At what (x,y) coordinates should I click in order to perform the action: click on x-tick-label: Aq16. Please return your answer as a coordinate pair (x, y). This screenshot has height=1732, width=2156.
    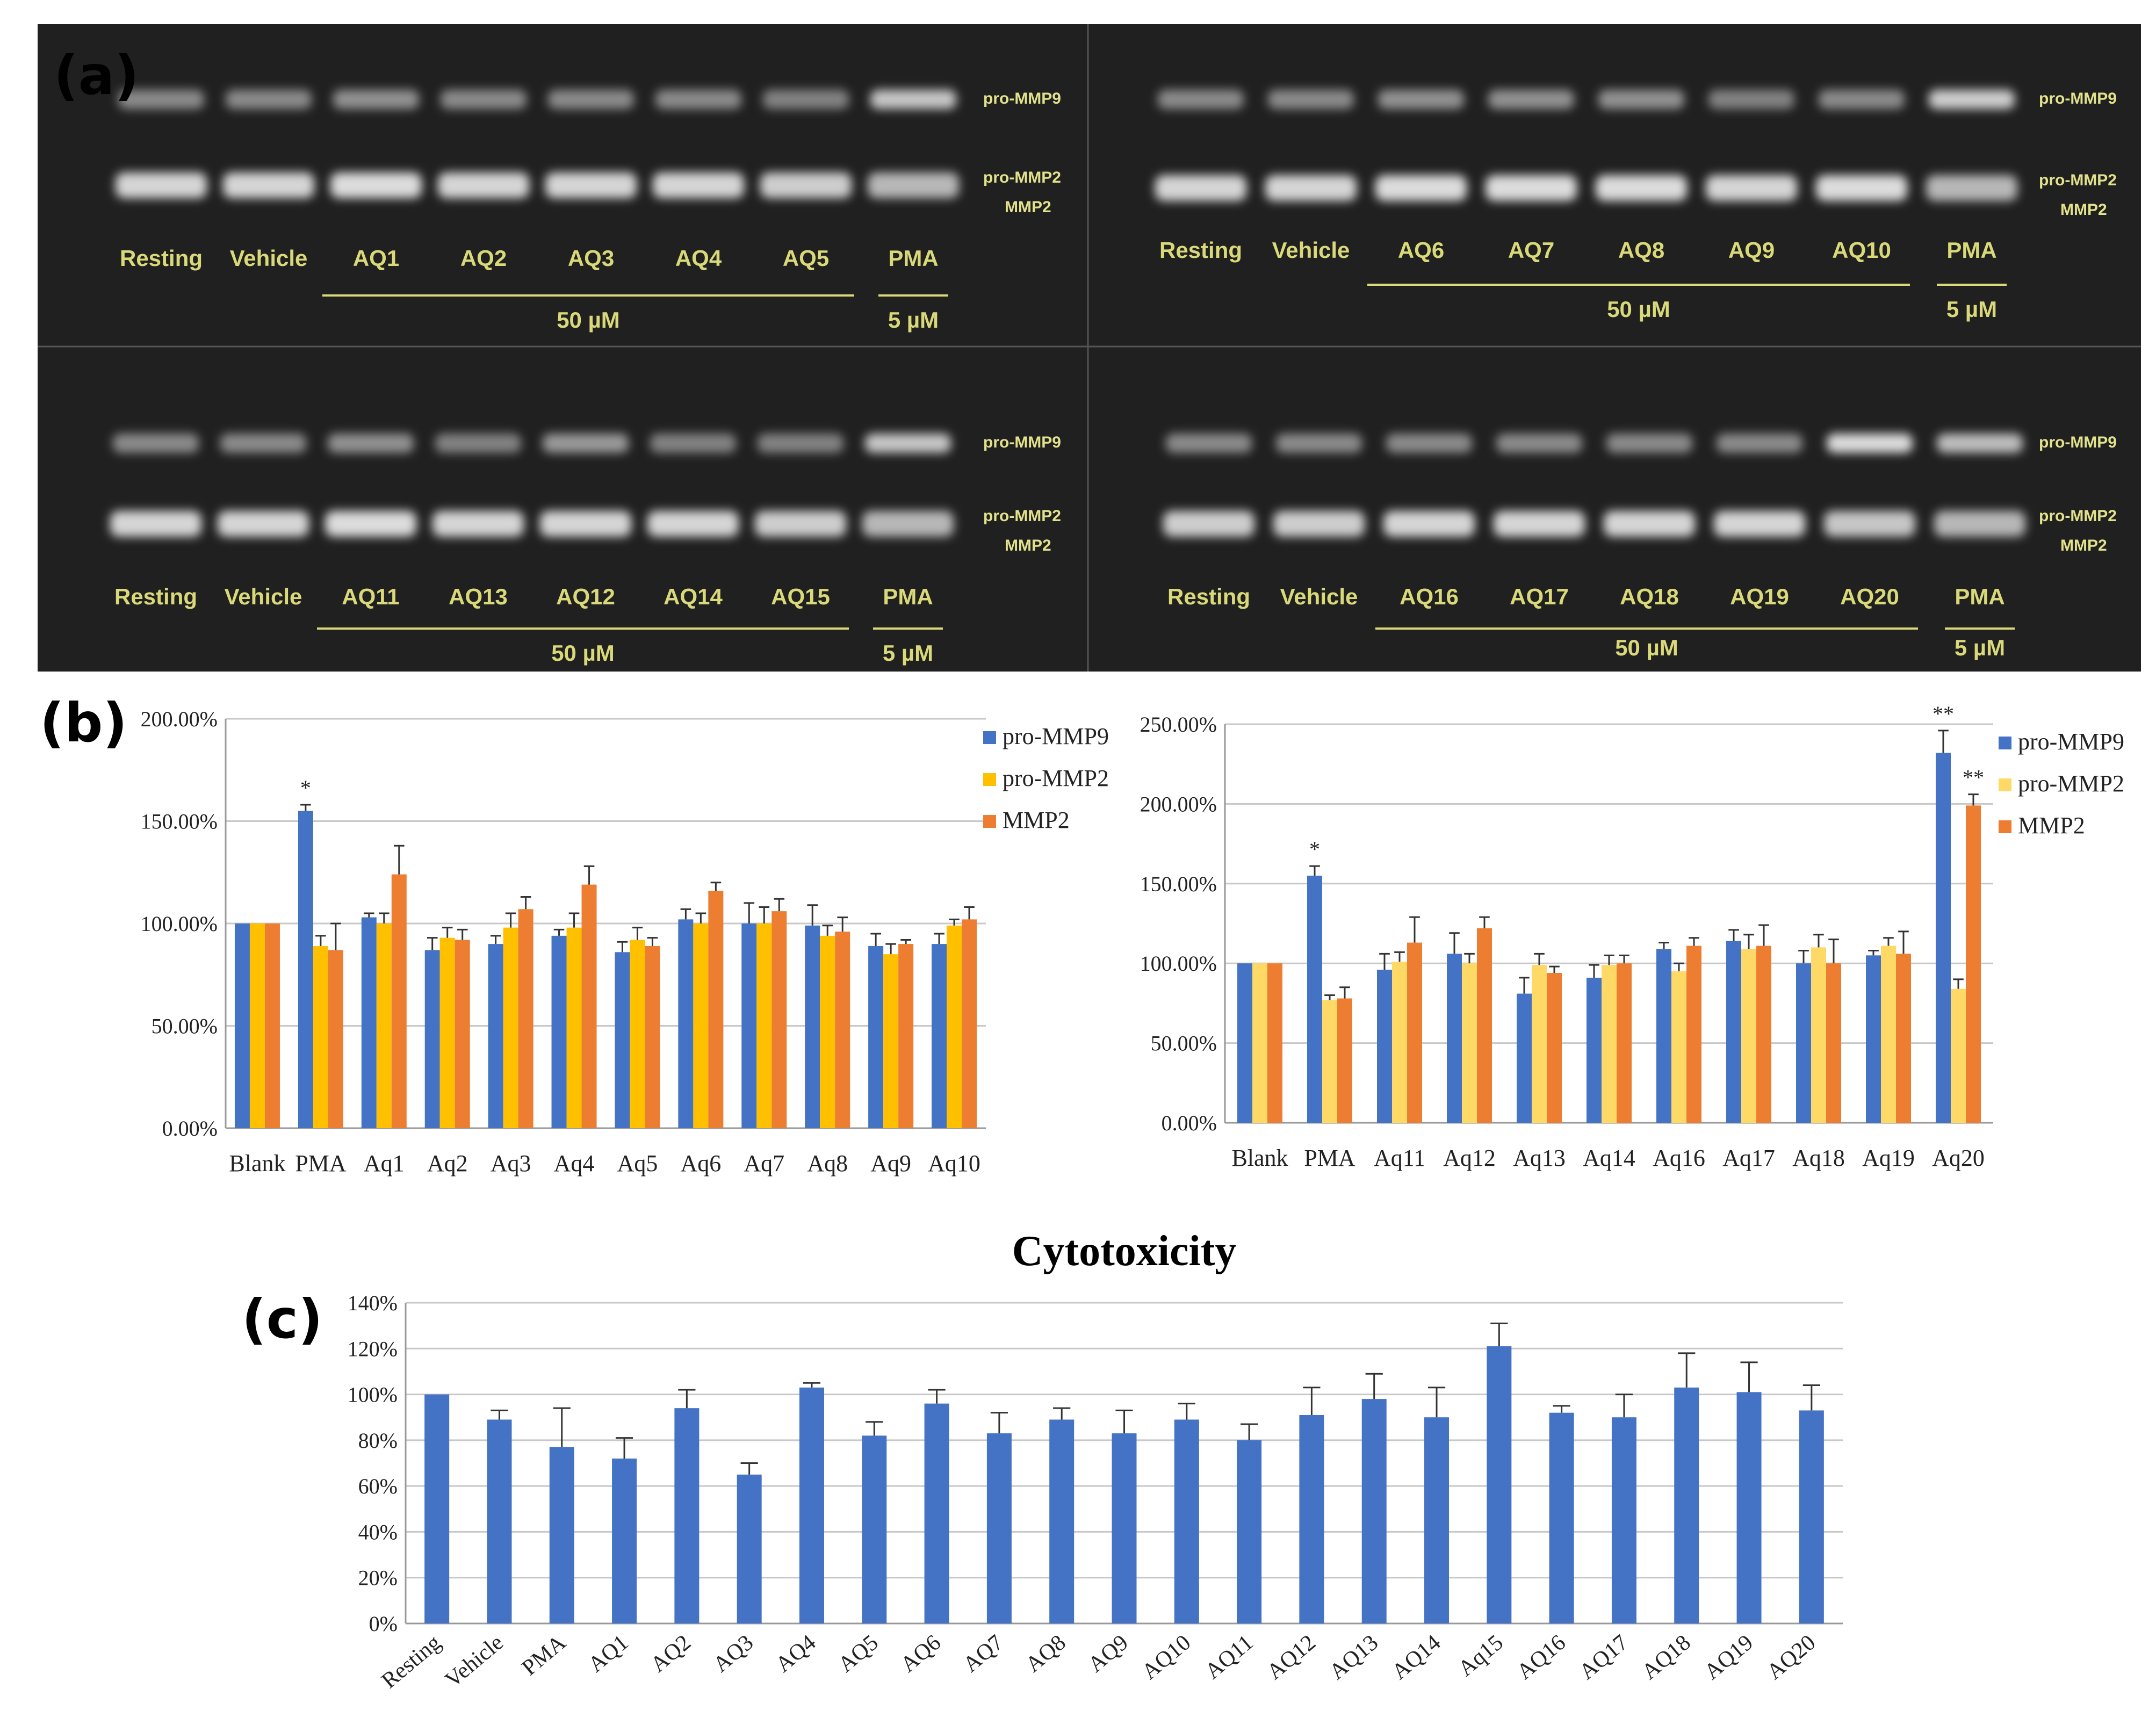
    Looking at the image, I should click on (1679, 1158).